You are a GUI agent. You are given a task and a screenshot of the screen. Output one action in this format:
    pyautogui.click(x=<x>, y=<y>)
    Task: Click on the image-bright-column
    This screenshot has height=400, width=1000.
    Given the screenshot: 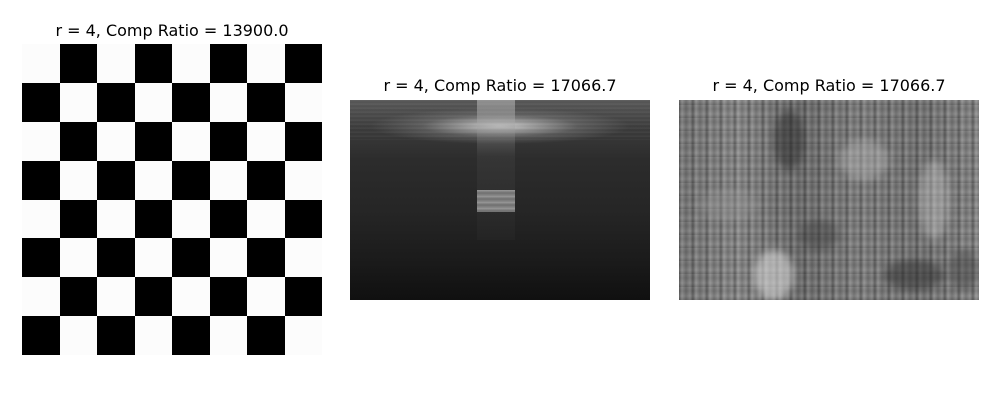 What is the action you would take?
    pyautogui.click(x=496, y=170)
    